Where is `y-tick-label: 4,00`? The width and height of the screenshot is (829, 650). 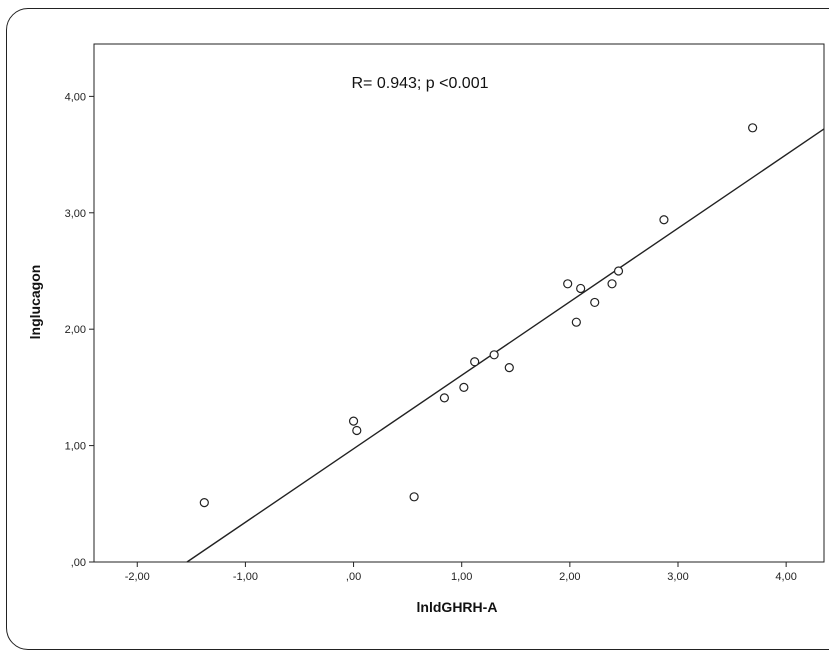
y-tick-label: 4,00 is located at coordinates (75, 97).